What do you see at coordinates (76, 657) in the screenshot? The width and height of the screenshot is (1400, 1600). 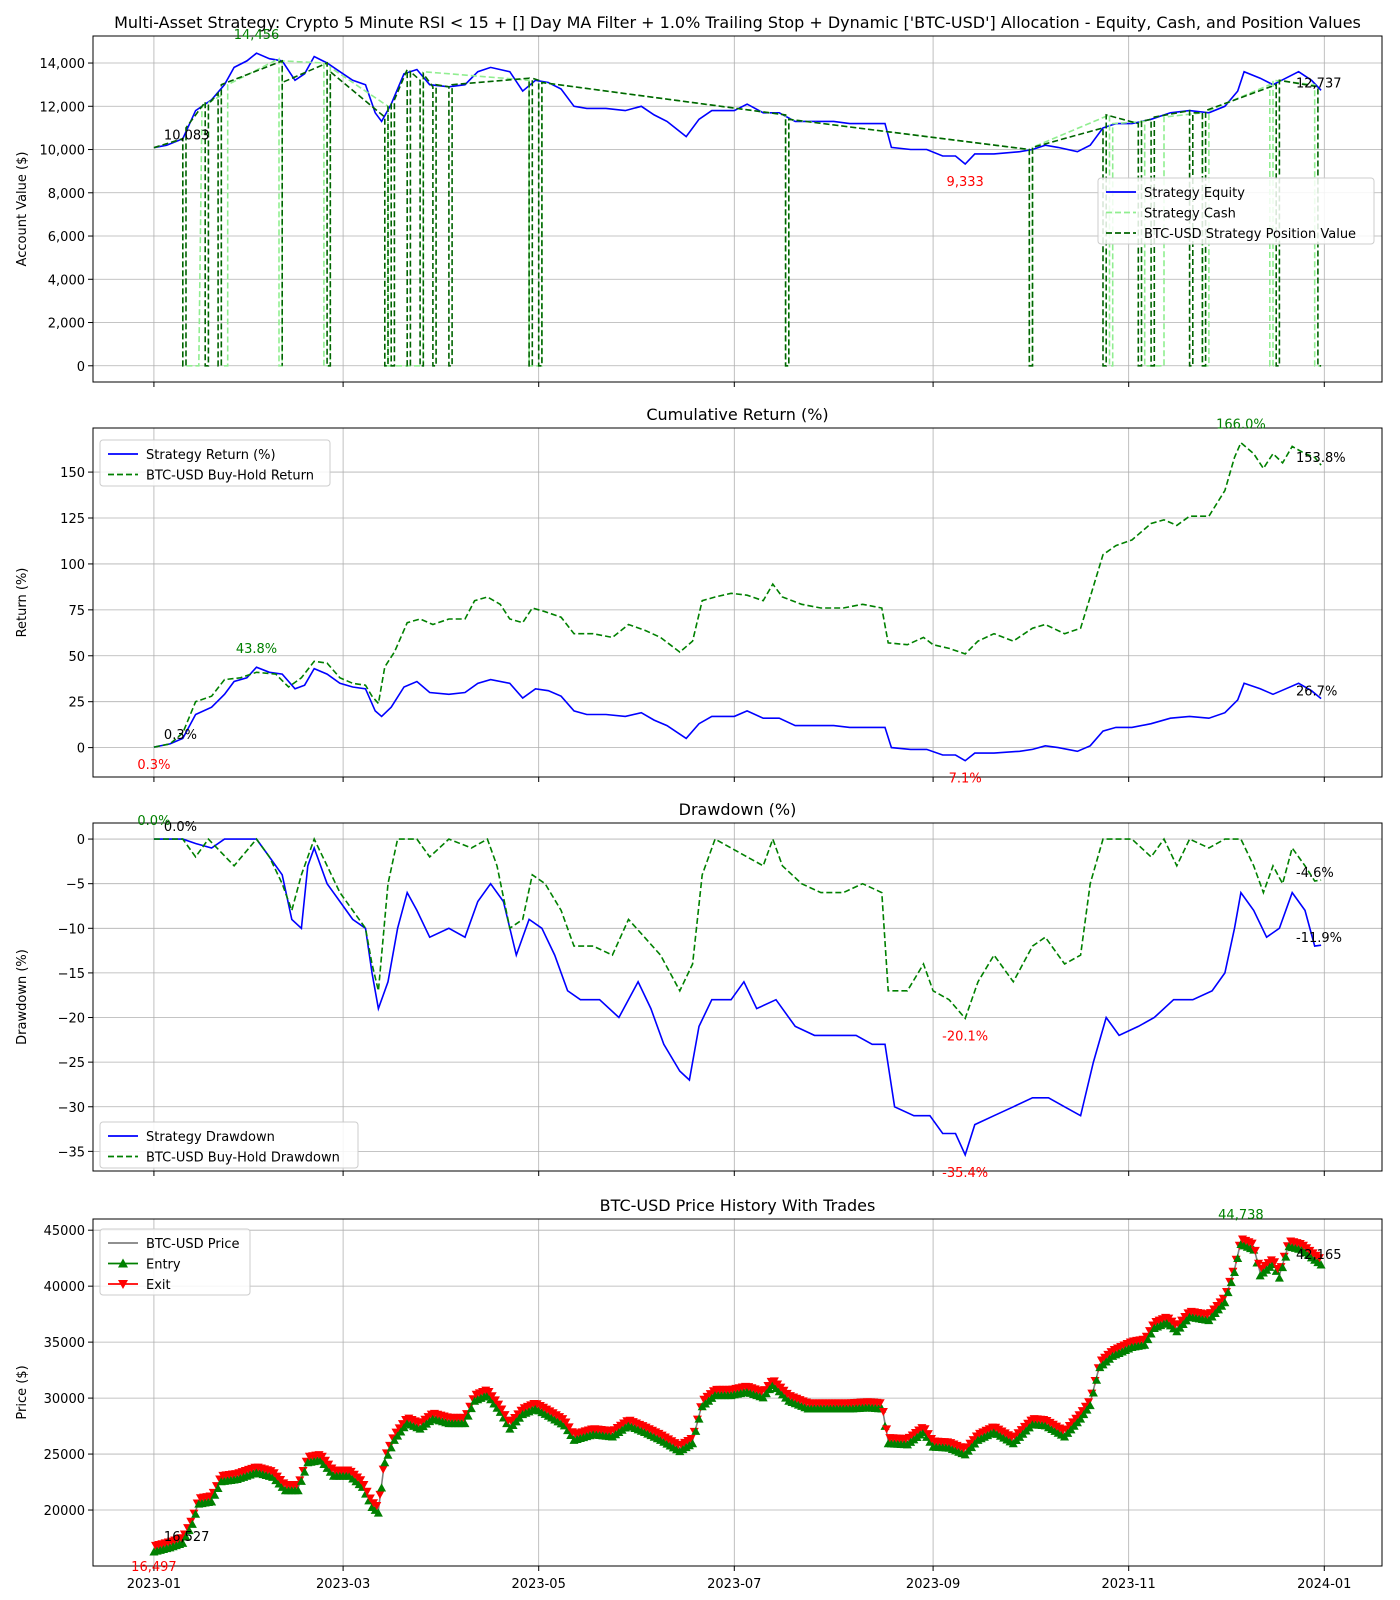 I see `y-tick-label: 50` at bounding box center [76, 657].